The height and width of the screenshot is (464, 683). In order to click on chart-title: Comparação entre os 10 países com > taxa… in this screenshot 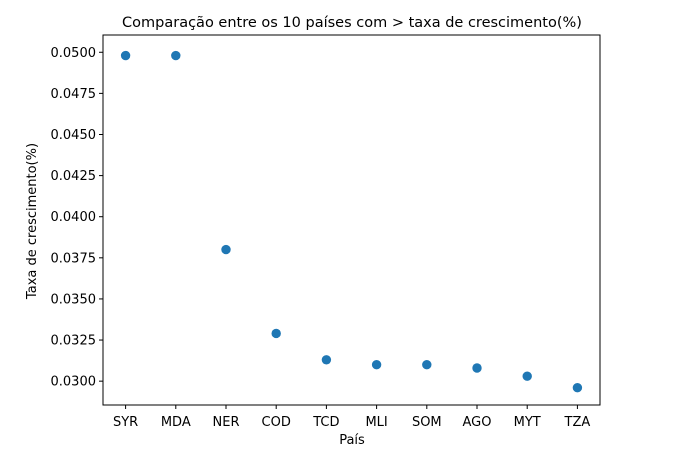, I will do `click(352, 23)`.